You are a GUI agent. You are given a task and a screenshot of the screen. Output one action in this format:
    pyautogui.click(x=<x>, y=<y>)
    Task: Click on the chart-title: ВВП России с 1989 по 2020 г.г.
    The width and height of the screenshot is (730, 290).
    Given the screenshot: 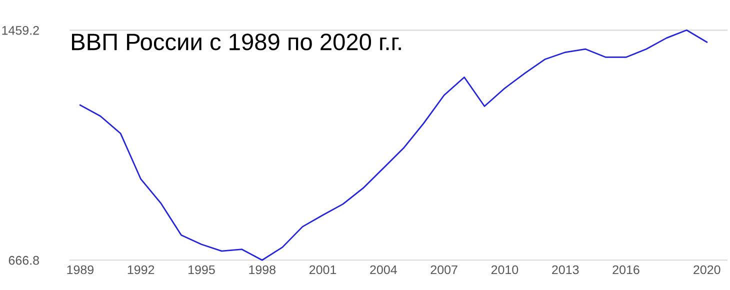 What is the action you would take?
    pyautogui.click(x=236, y=42)
    